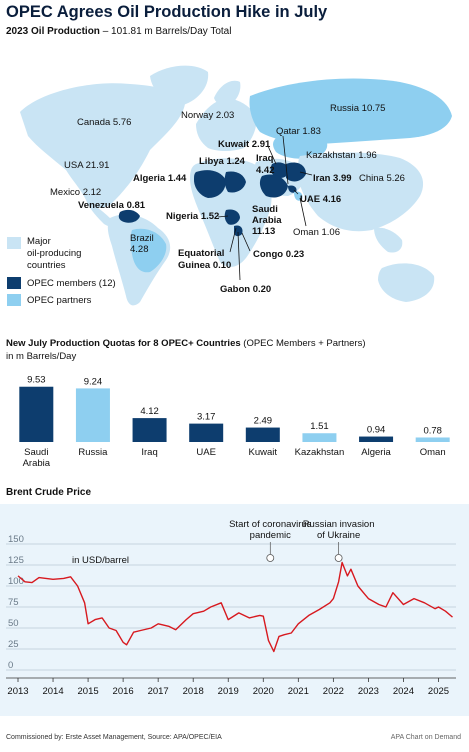 Image resolution: width=469 pixels, height=752 pixels. Describe the element at coordinates (14, 243) in the screenshot. I see `legend-swatch-major` at that location.